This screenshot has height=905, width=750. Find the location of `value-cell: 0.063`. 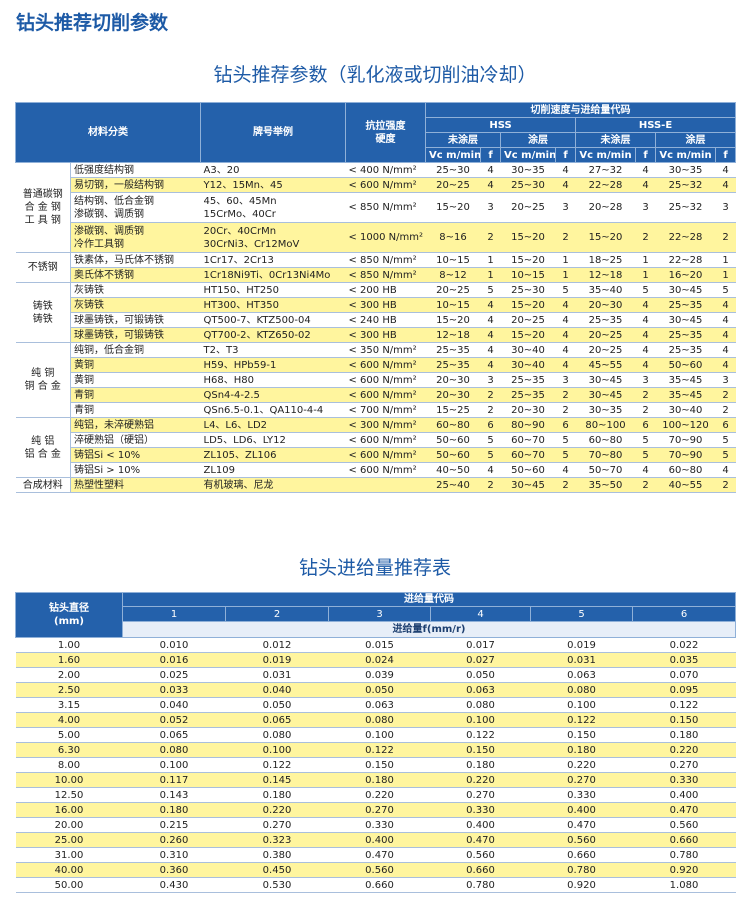

value-cell: 0.063 is located at coordinates (480, 690).